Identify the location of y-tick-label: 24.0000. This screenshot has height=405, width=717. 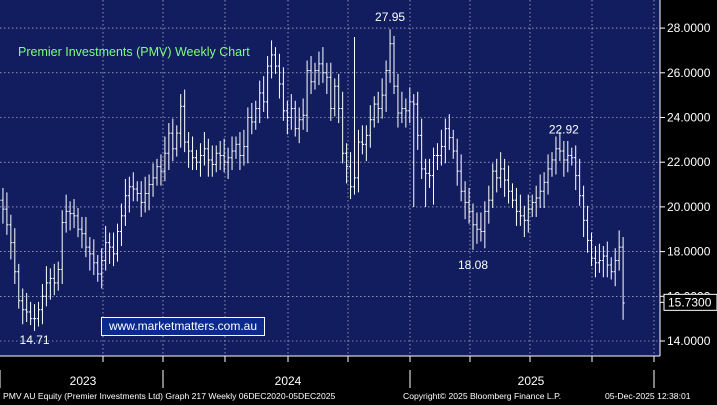
(689, 118).